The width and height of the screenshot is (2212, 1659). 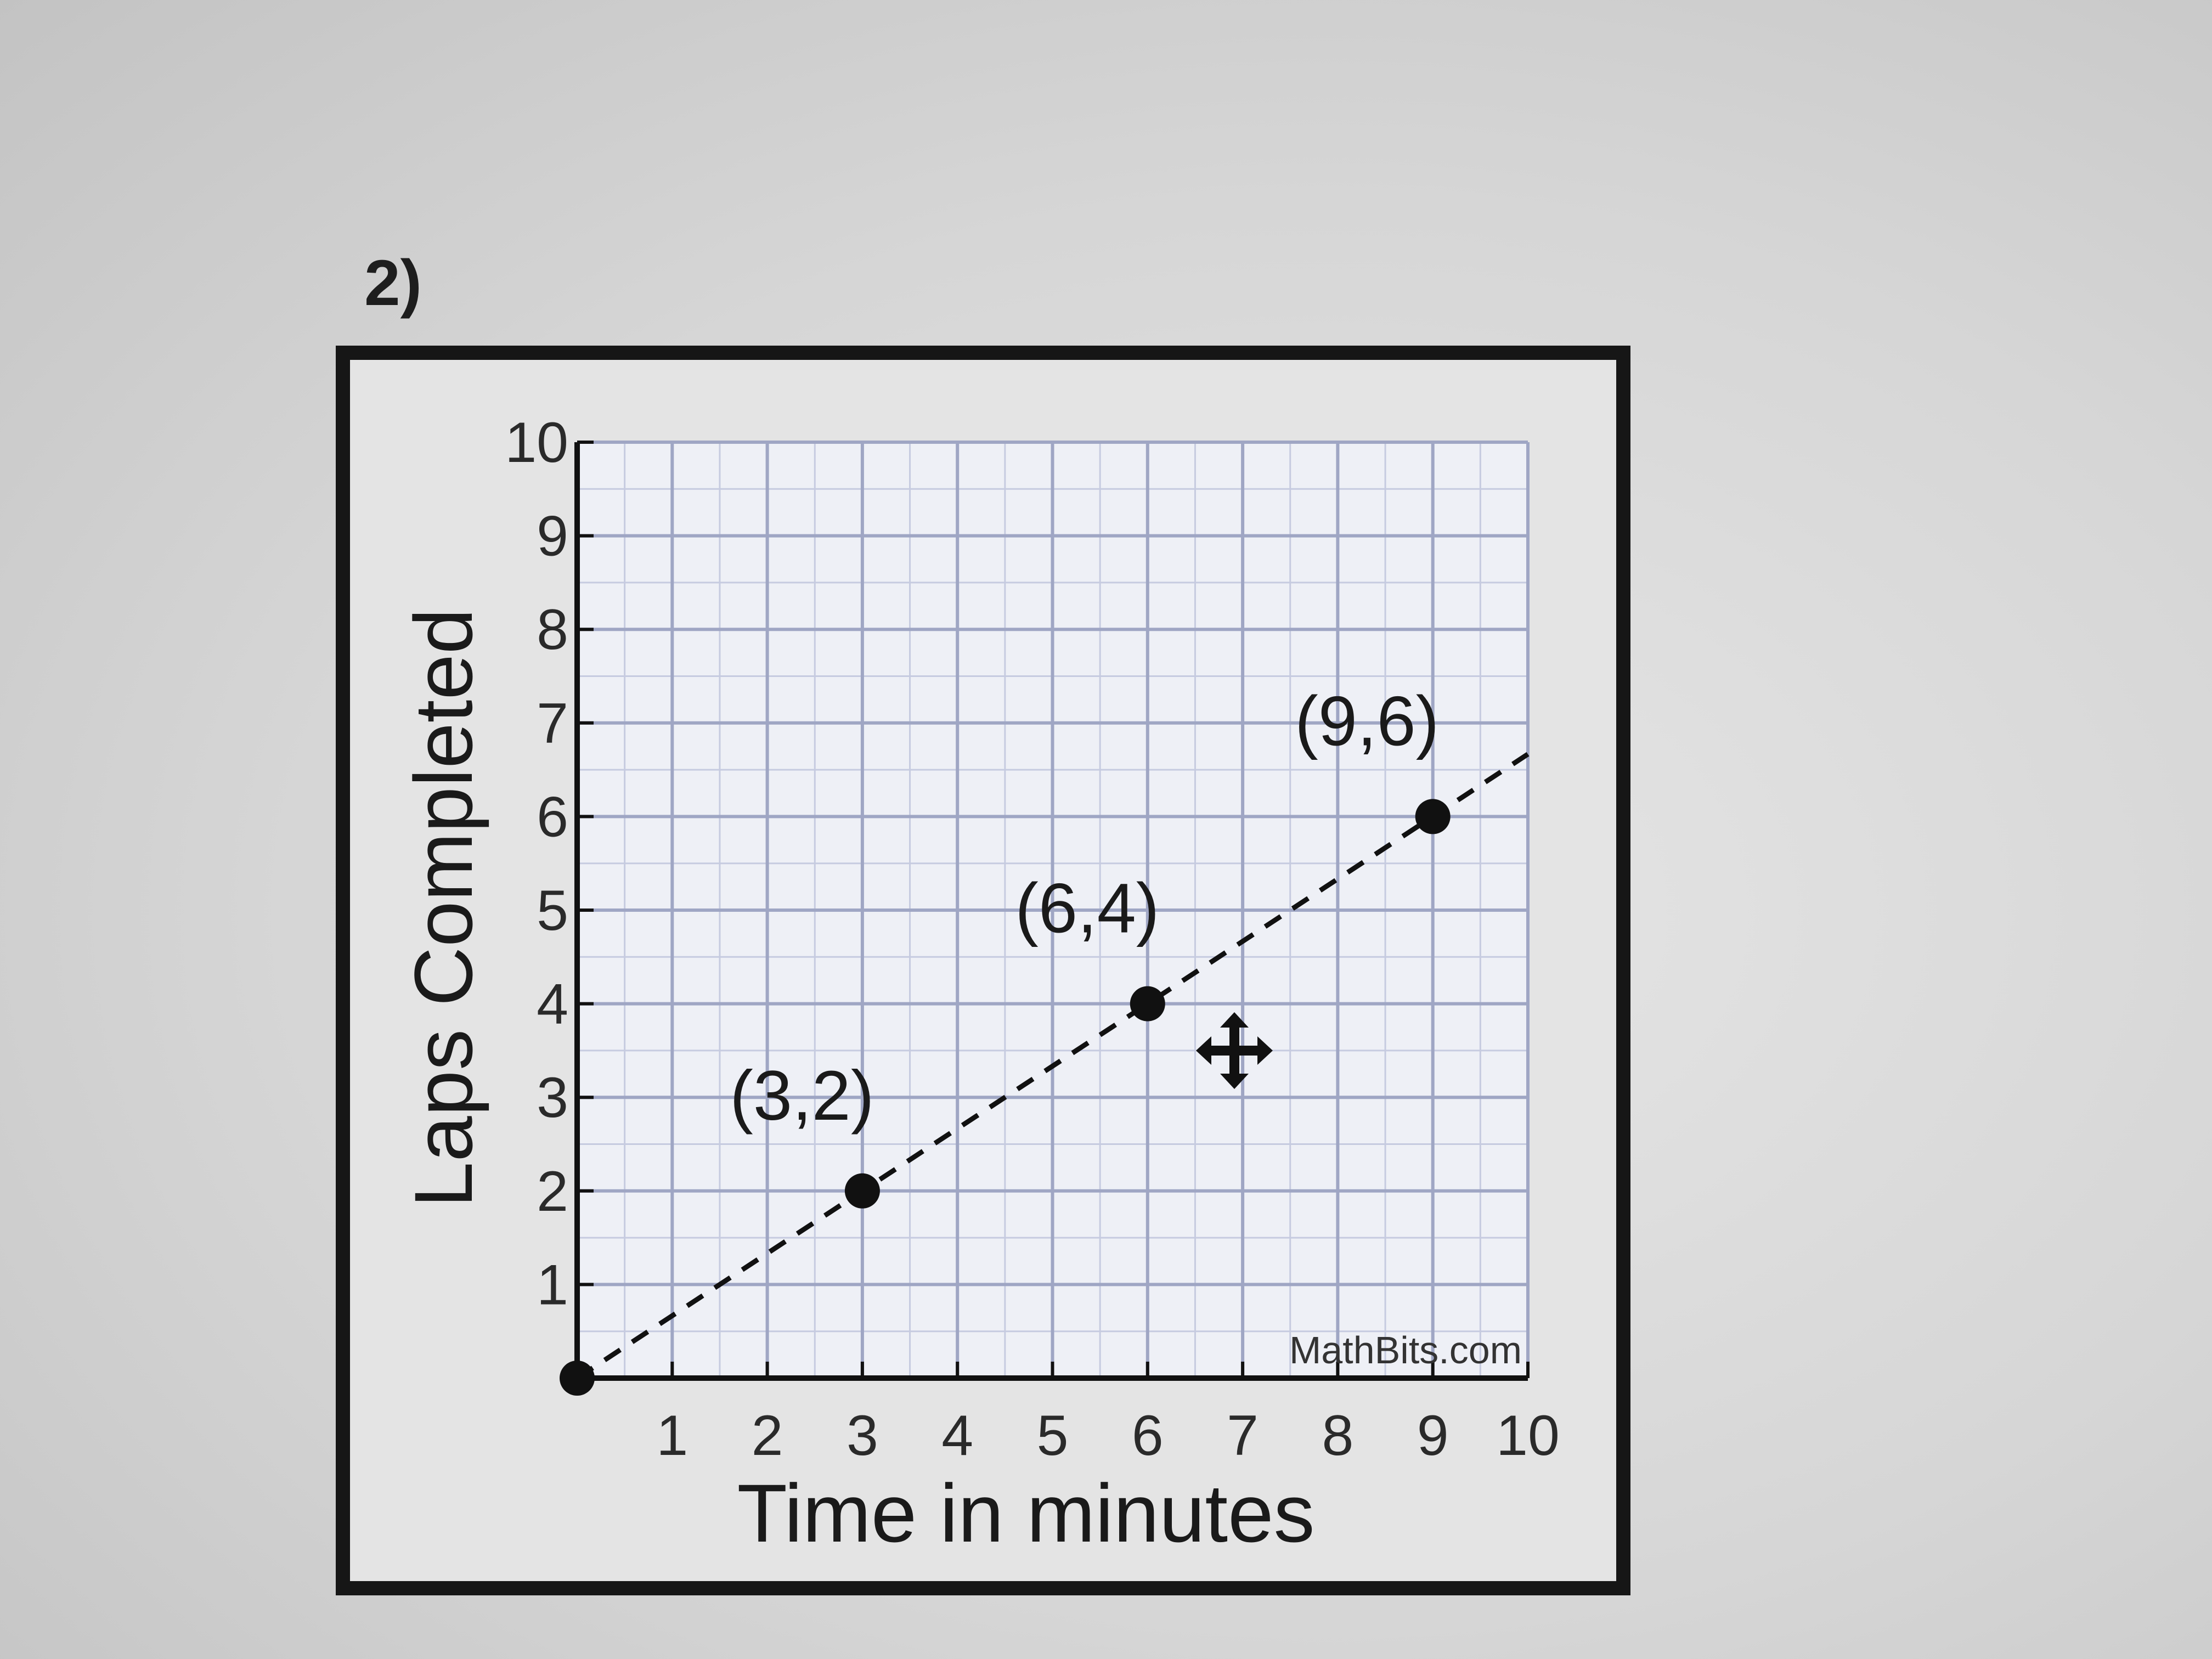 What do you see at coordinates (1053, 1436) in the screenshot?
I see `x-tick-label: 5` at bounding box center [1053, 1436].